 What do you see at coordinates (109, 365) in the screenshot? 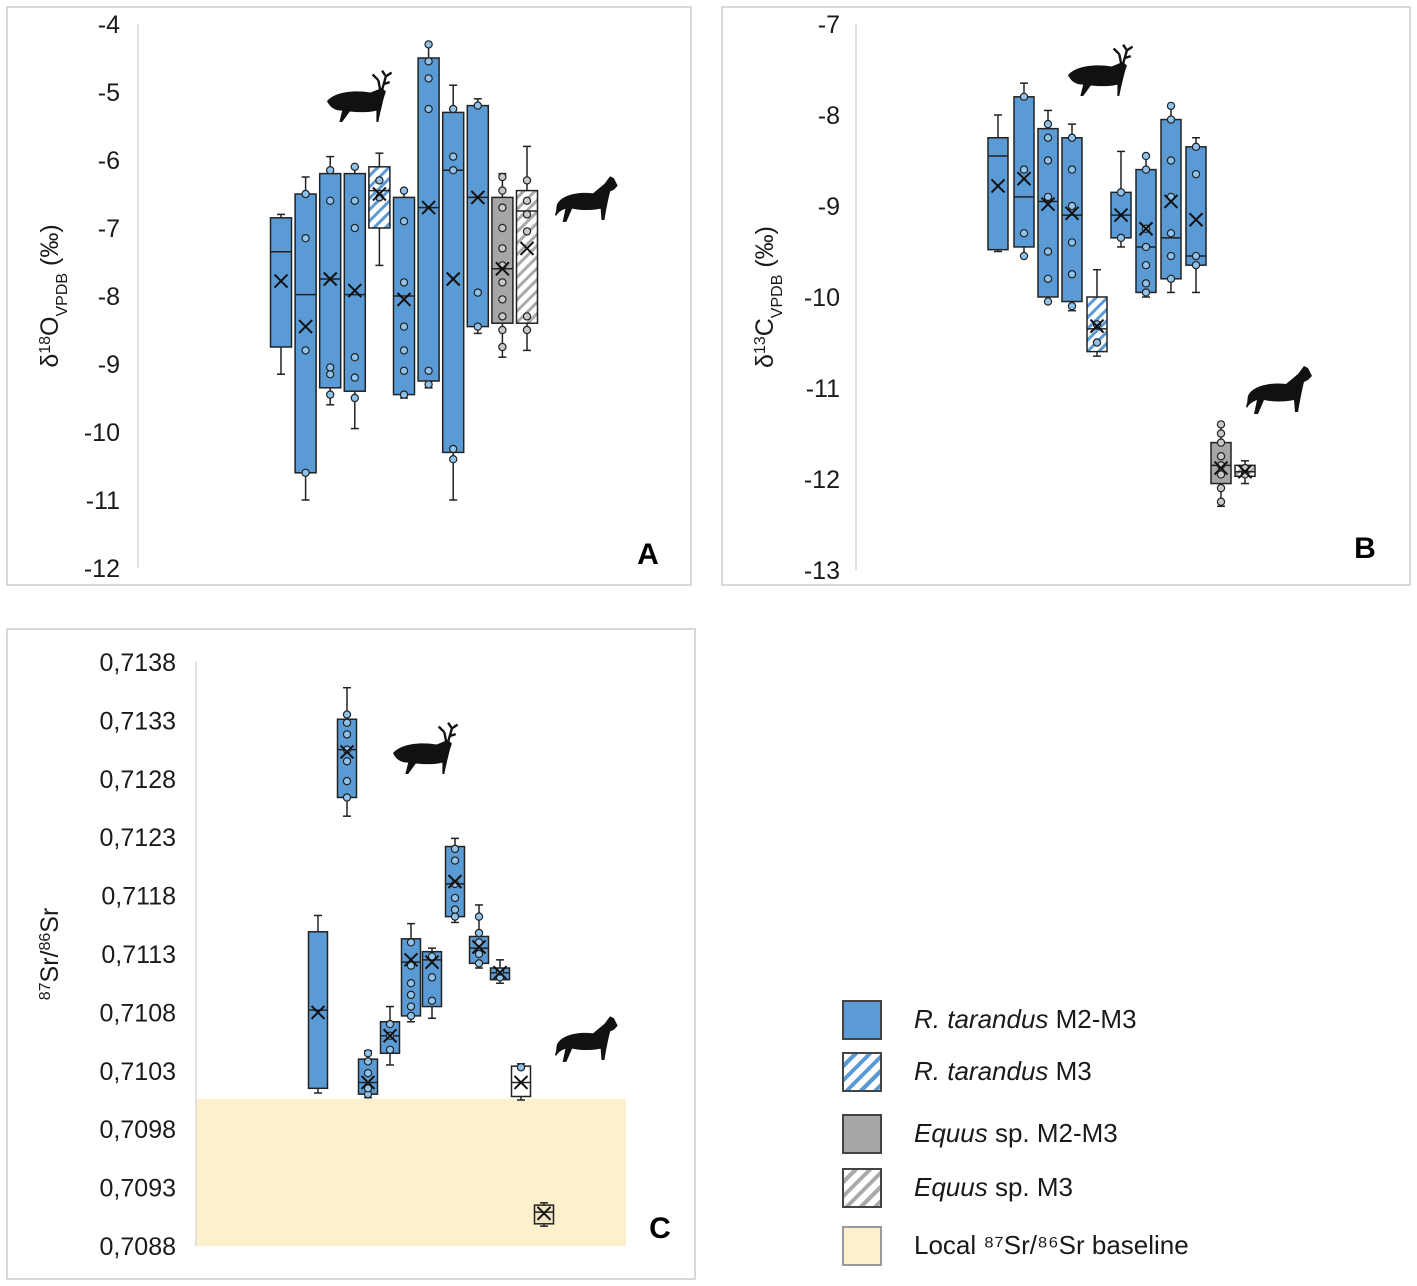
I see `y-tick-label: -9` at bounding box center [109, 365].